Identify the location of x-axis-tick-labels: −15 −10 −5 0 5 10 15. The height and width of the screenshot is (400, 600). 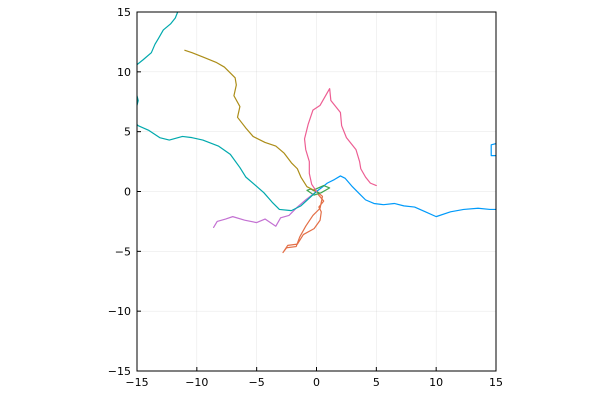
(314, 382).